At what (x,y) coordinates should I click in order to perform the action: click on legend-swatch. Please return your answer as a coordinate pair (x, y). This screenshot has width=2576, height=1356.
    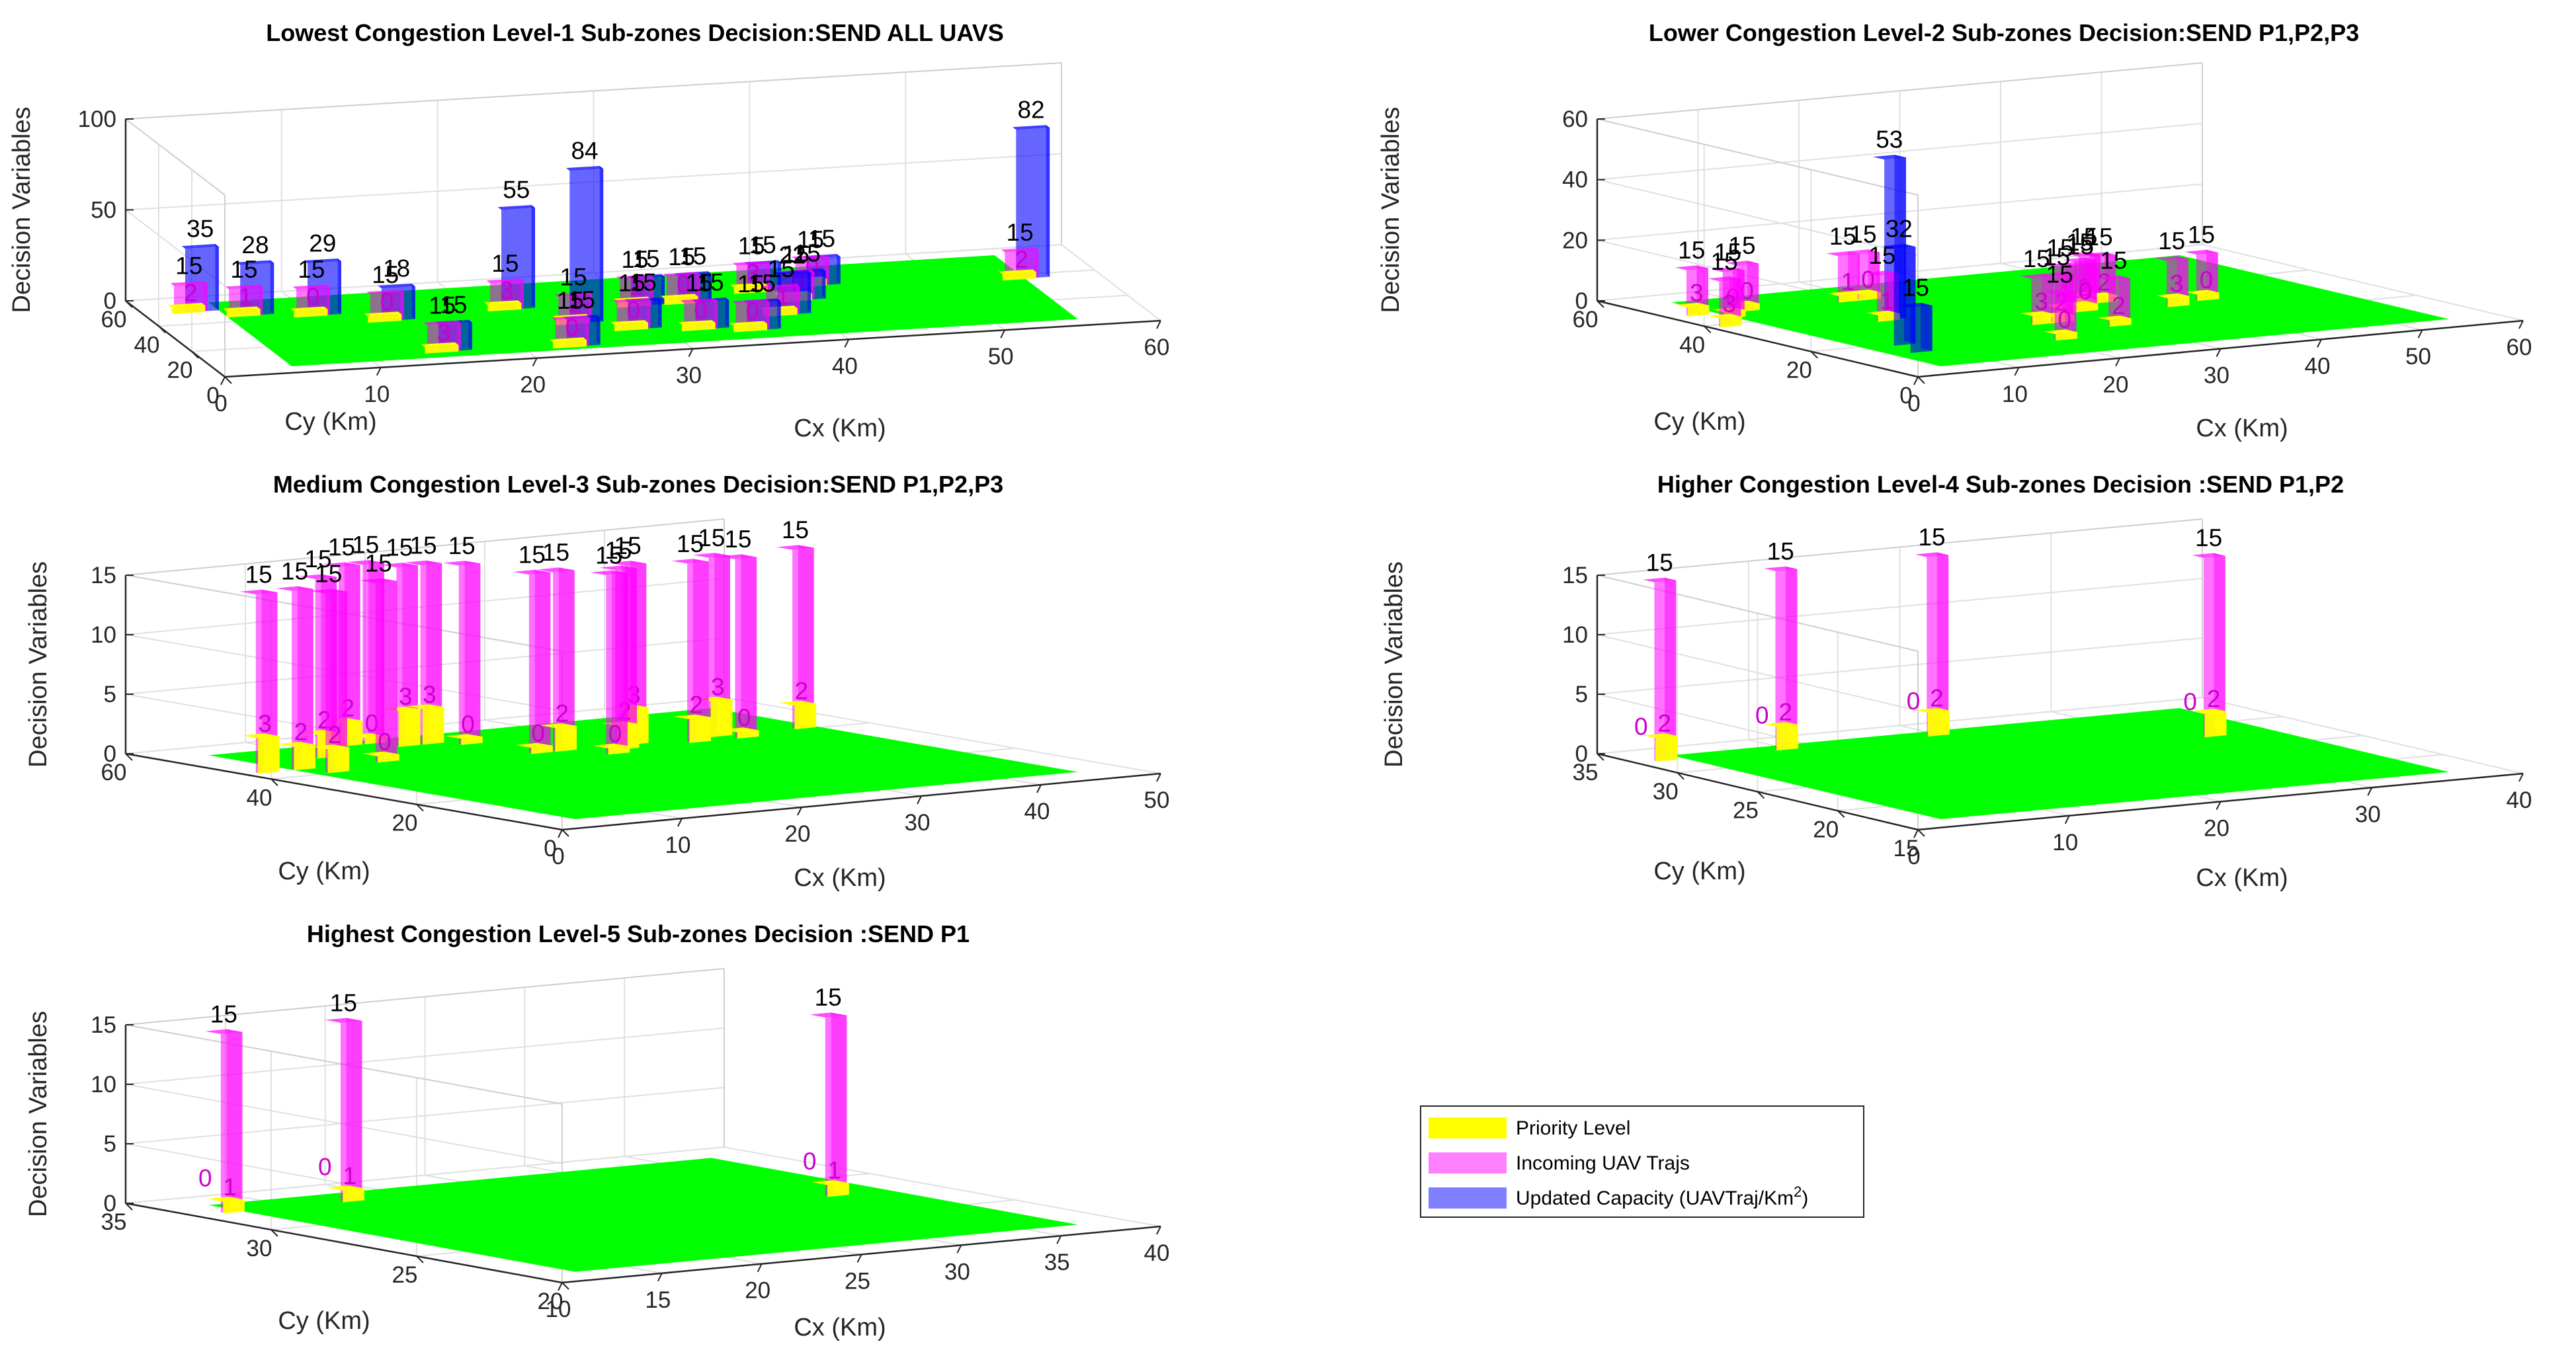
    Looking at the image, I should click on (1468, 1163).